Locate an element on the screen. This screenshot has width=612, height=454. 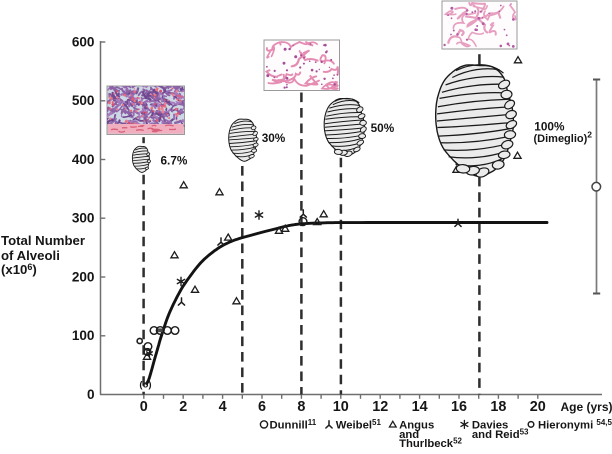
svg-text: Total Number is located at coordinates (43, 240).